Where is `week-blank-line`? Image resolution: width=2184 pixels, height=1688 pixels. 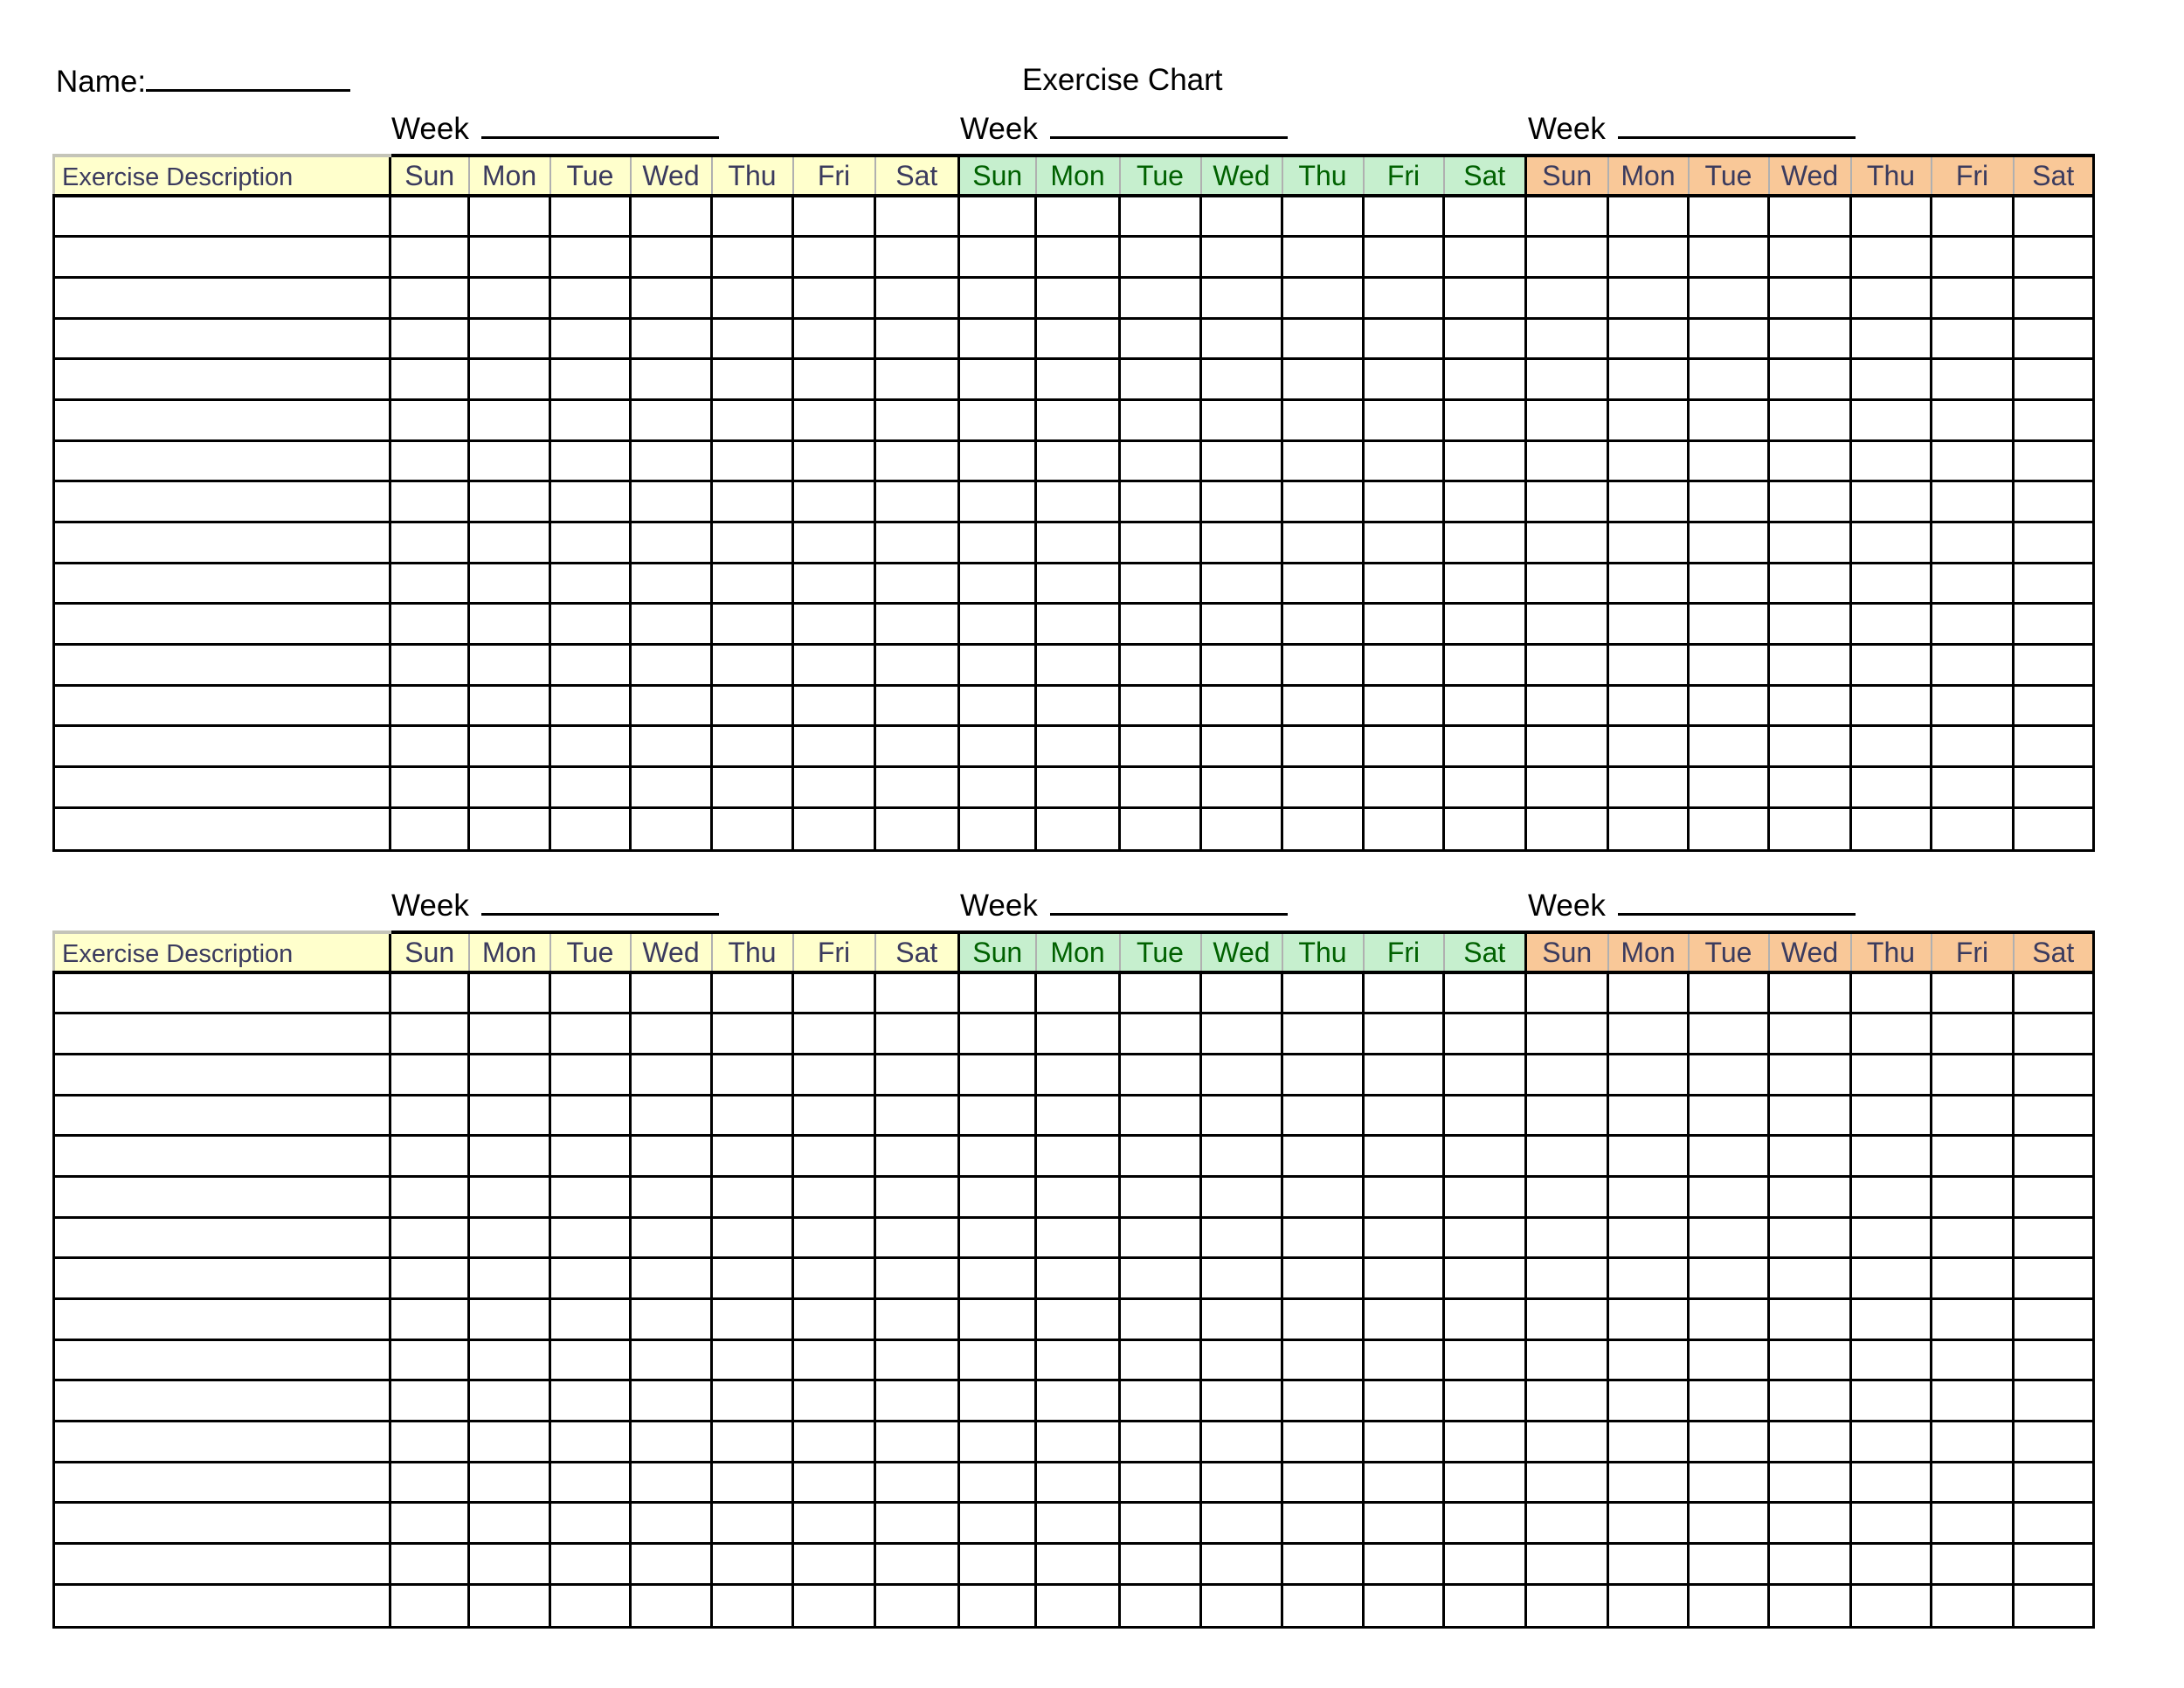
week-blank-line is located at coordinates (1736, 125).